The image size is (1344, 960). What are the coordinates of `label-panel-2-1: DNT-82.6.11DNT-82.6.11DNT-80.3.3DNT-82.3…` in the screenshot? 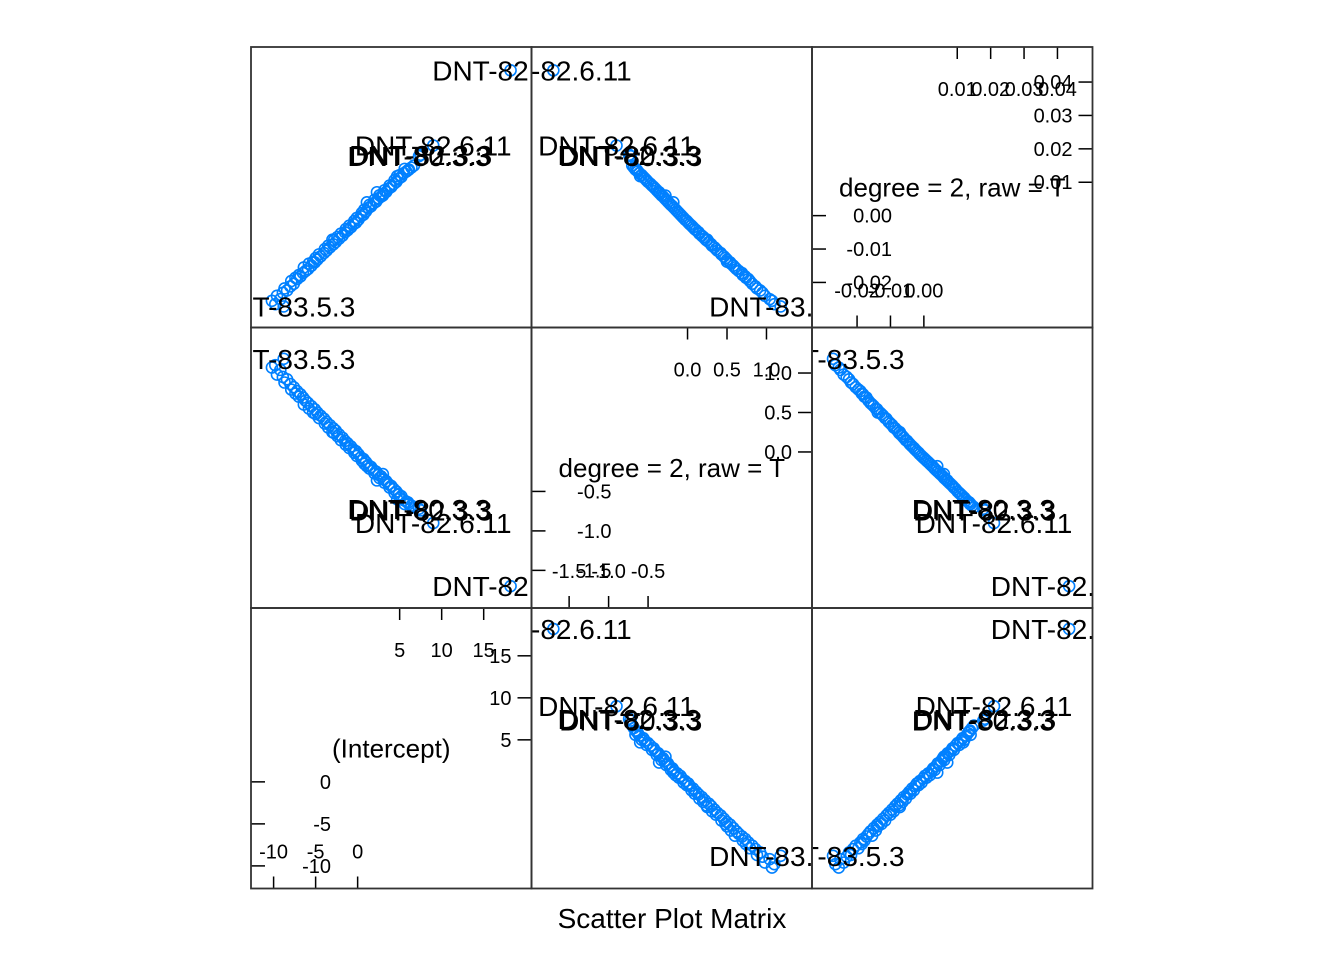 It's located at (644, 743).